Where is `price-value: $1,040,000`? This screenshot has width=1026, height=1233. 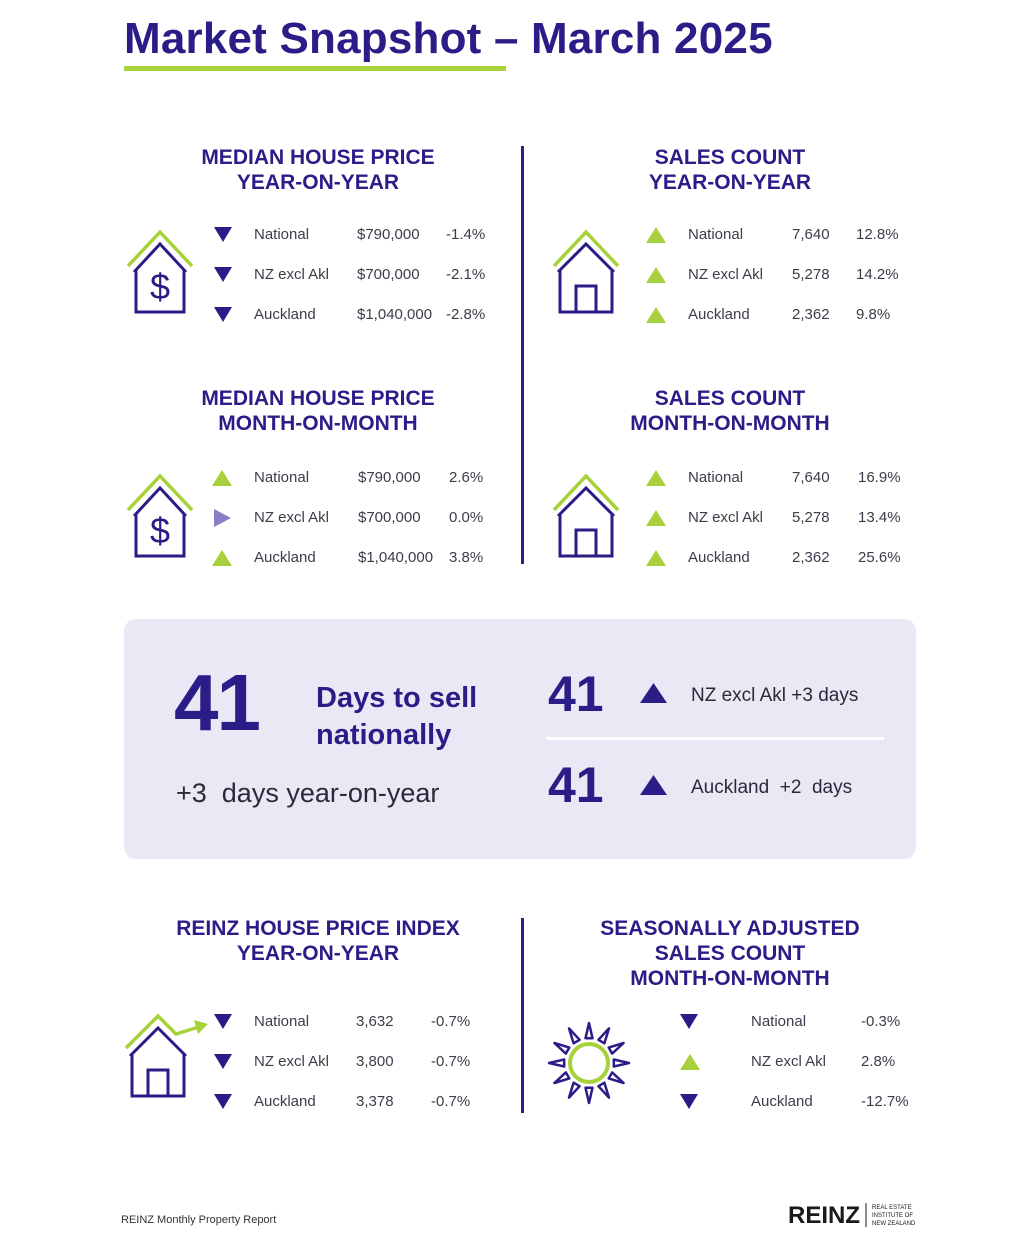 price-value: $1,040,000 is located at coordinates (396, 557).